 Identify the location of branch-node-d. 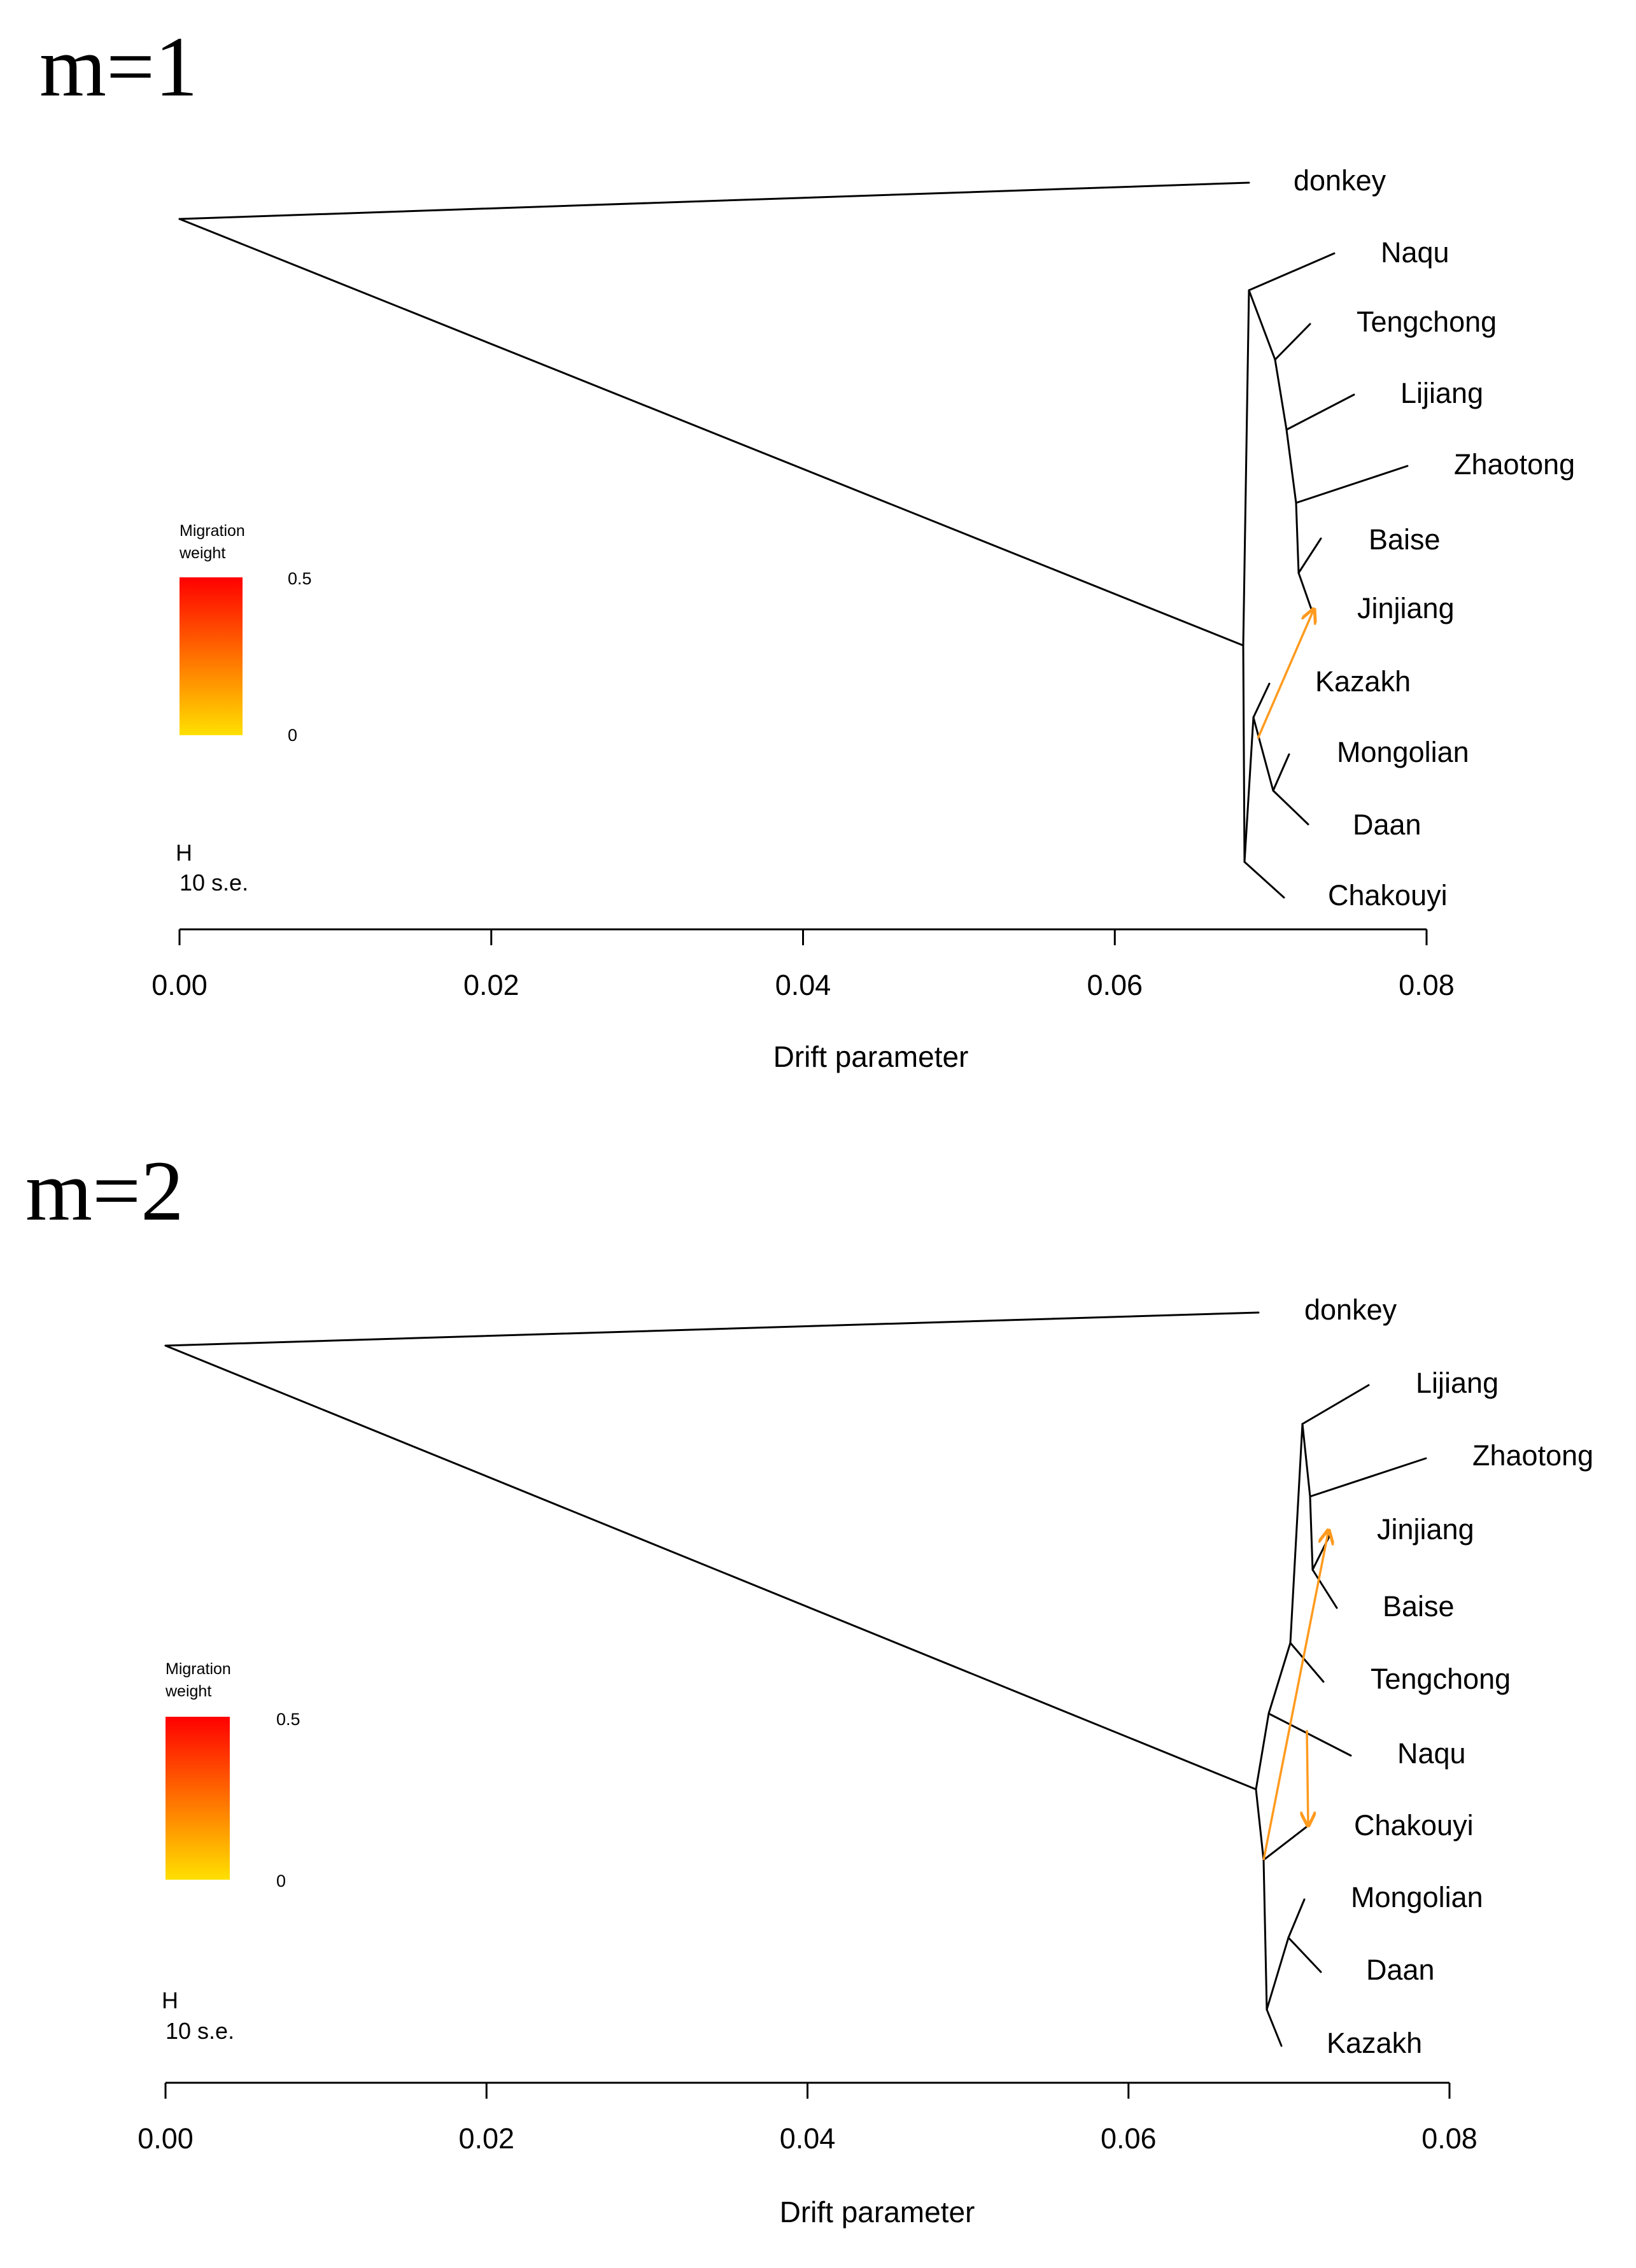
(1297, 538).